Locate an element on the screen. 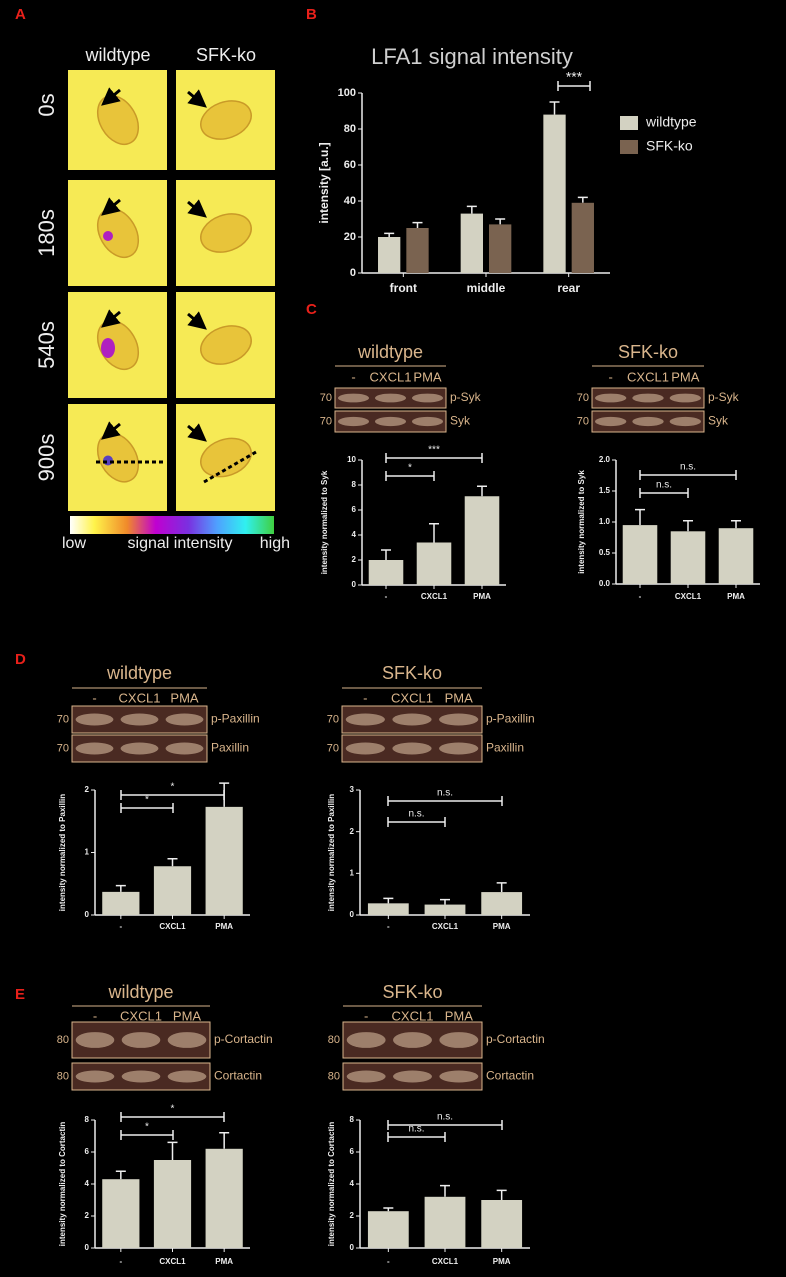 The height and width of the screenshot is (1277, 786). y-axis-label: intensity normalized to Cortactin is located at coordinates (331, 1184).